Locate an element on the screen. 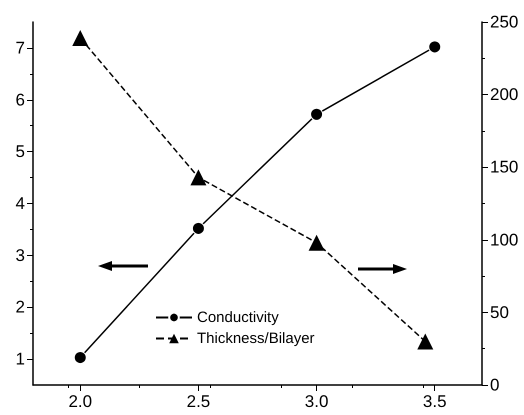 The image size is (524, 415). y2-tick-label: 200 is located at coordinates (504, 94).